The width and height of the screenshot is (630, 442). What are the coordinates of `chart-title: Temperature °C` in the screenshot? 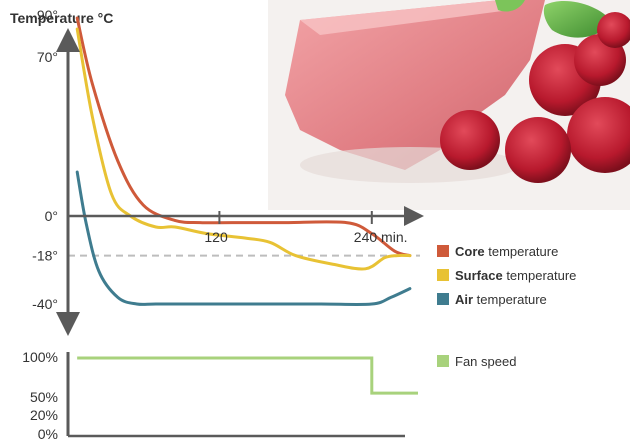 It's located at (61, 18).